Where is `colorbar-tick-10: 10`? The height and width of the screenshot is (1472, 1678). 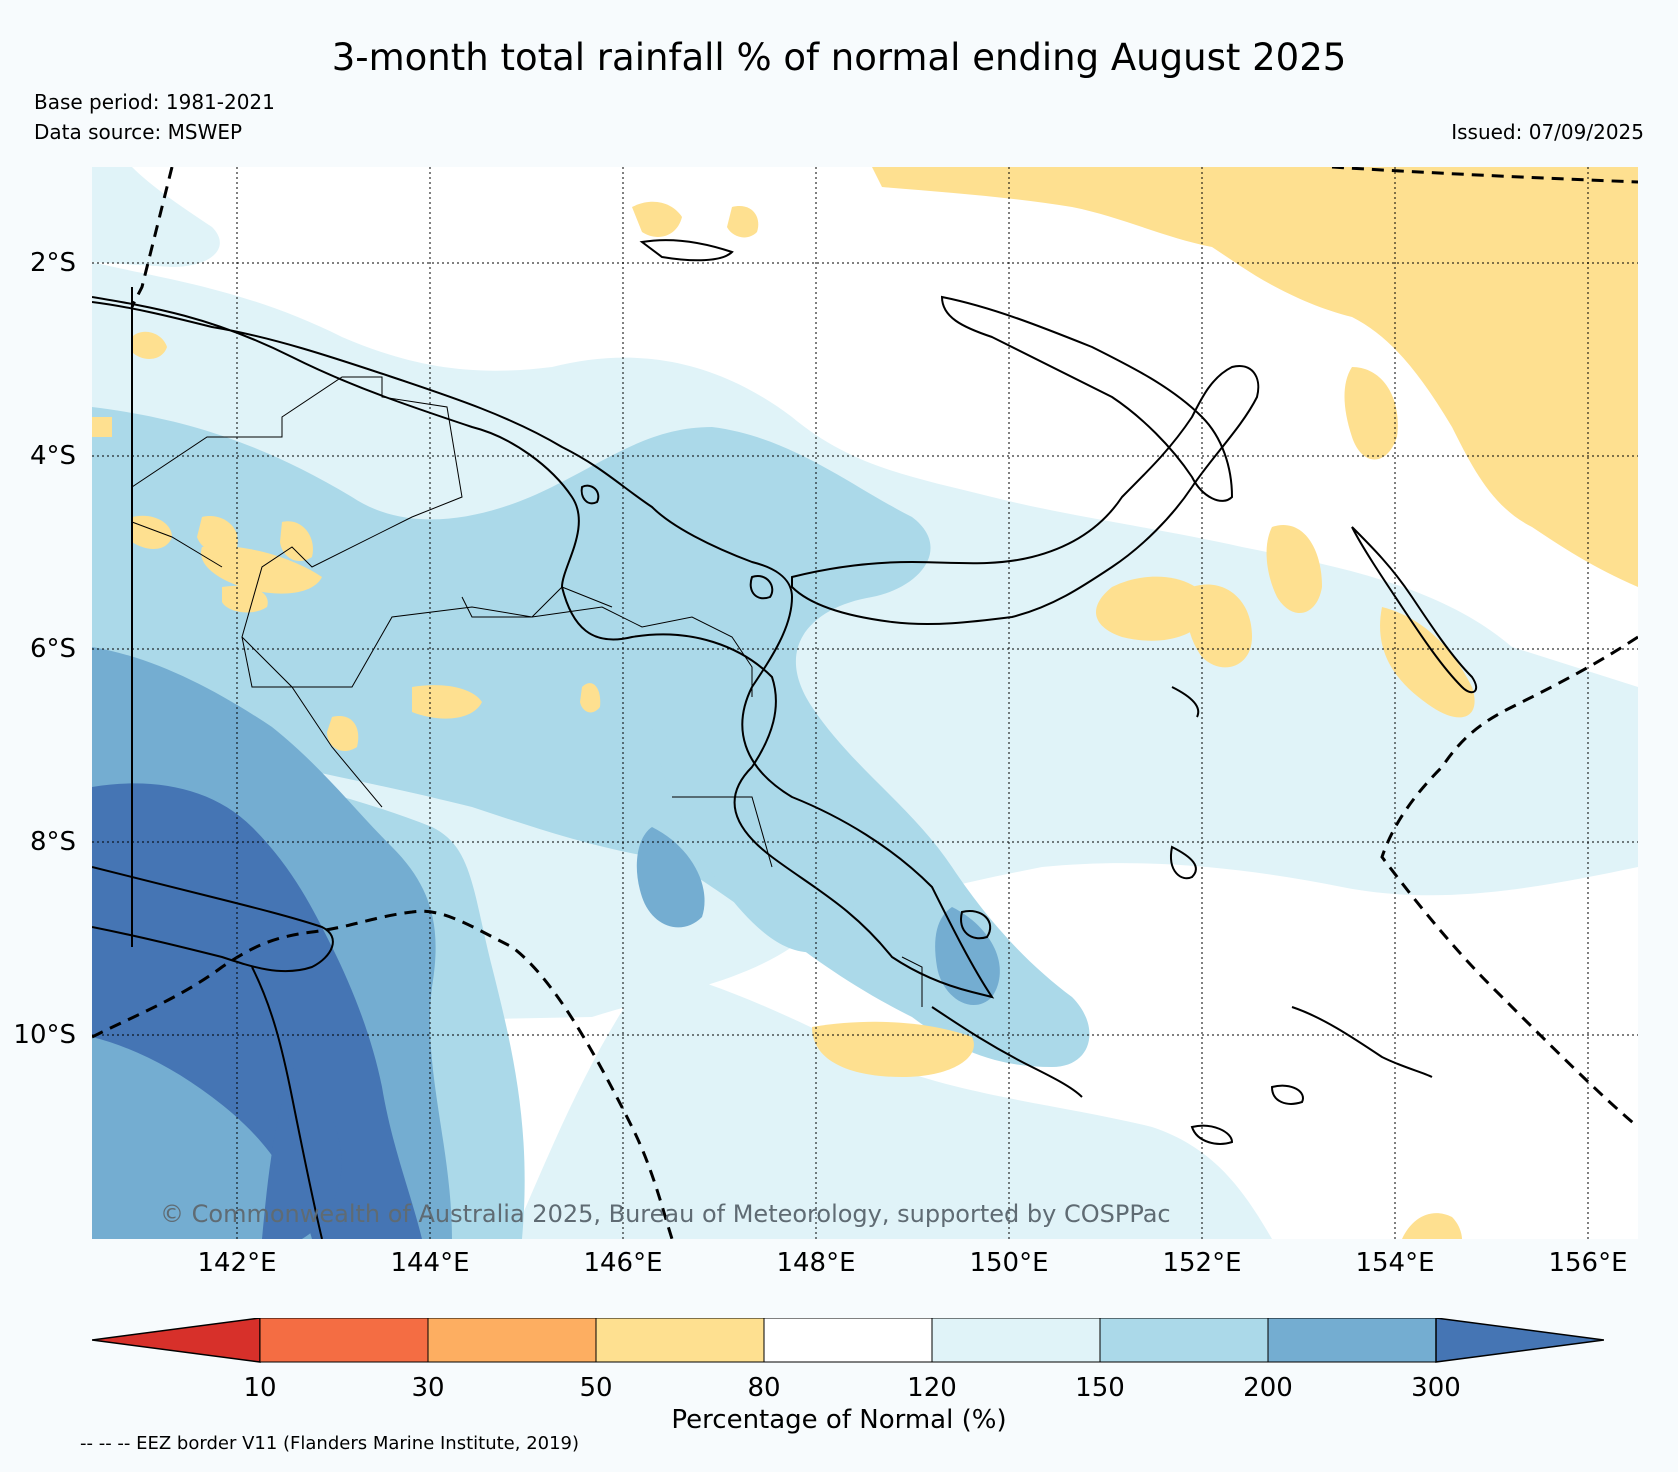
colorbar-tick-10: 10 is located at coordinates (260, 1388).